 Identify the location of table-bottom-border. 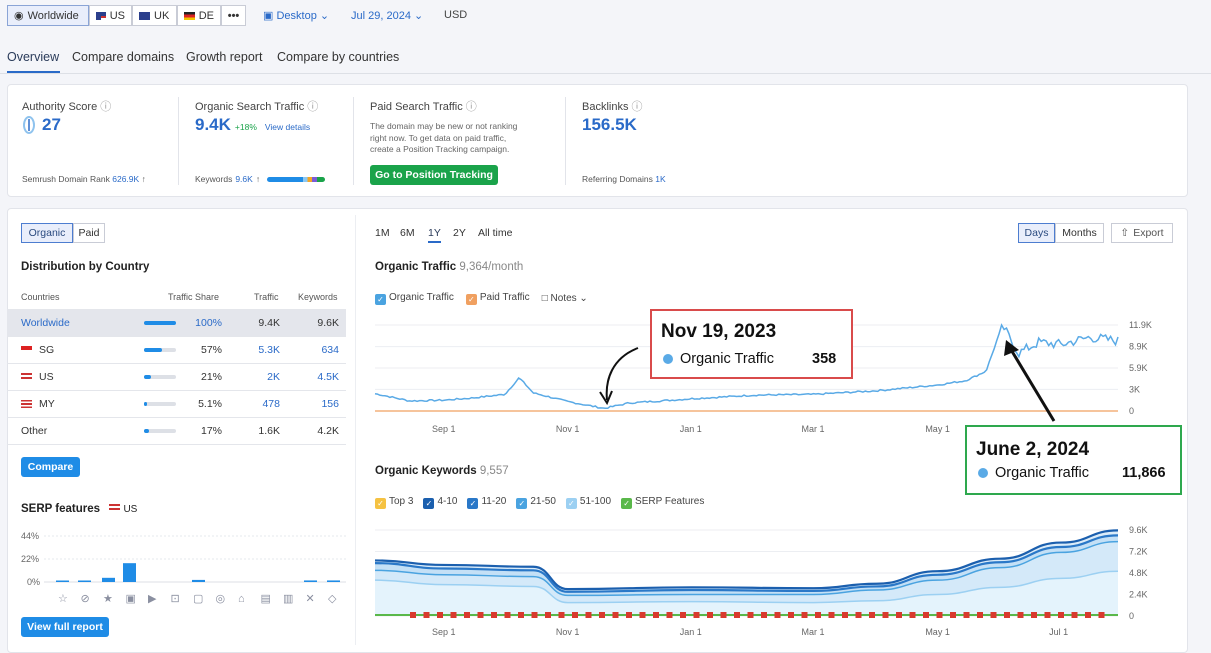
(176, 444).